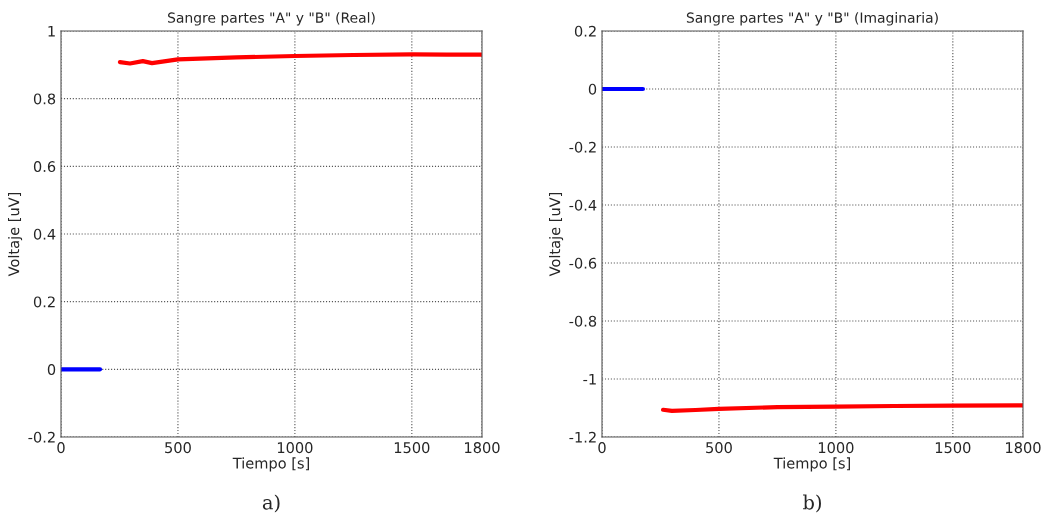 This screenshot has height=525, width=1045. What do you see at coordinates (44, 167) in the screenshot?
I see `y-tick-label: 0.6` at bounding box center [44, 167].